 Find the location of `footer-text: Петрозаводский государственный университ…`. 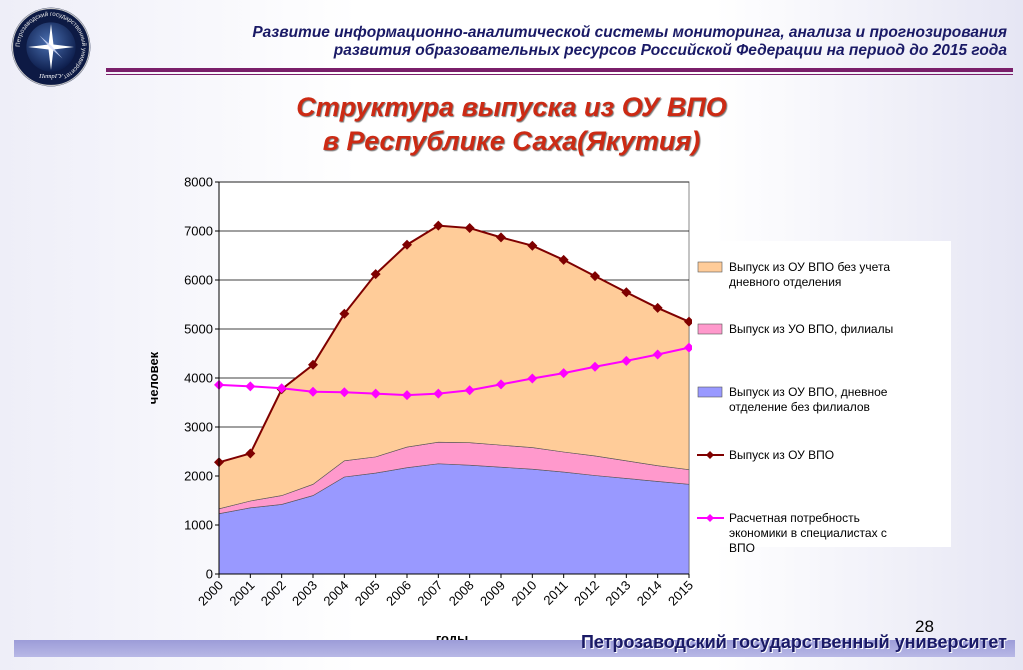

footer-text: Петрозаводский государственный университ… is located at coordinates (793, 642).